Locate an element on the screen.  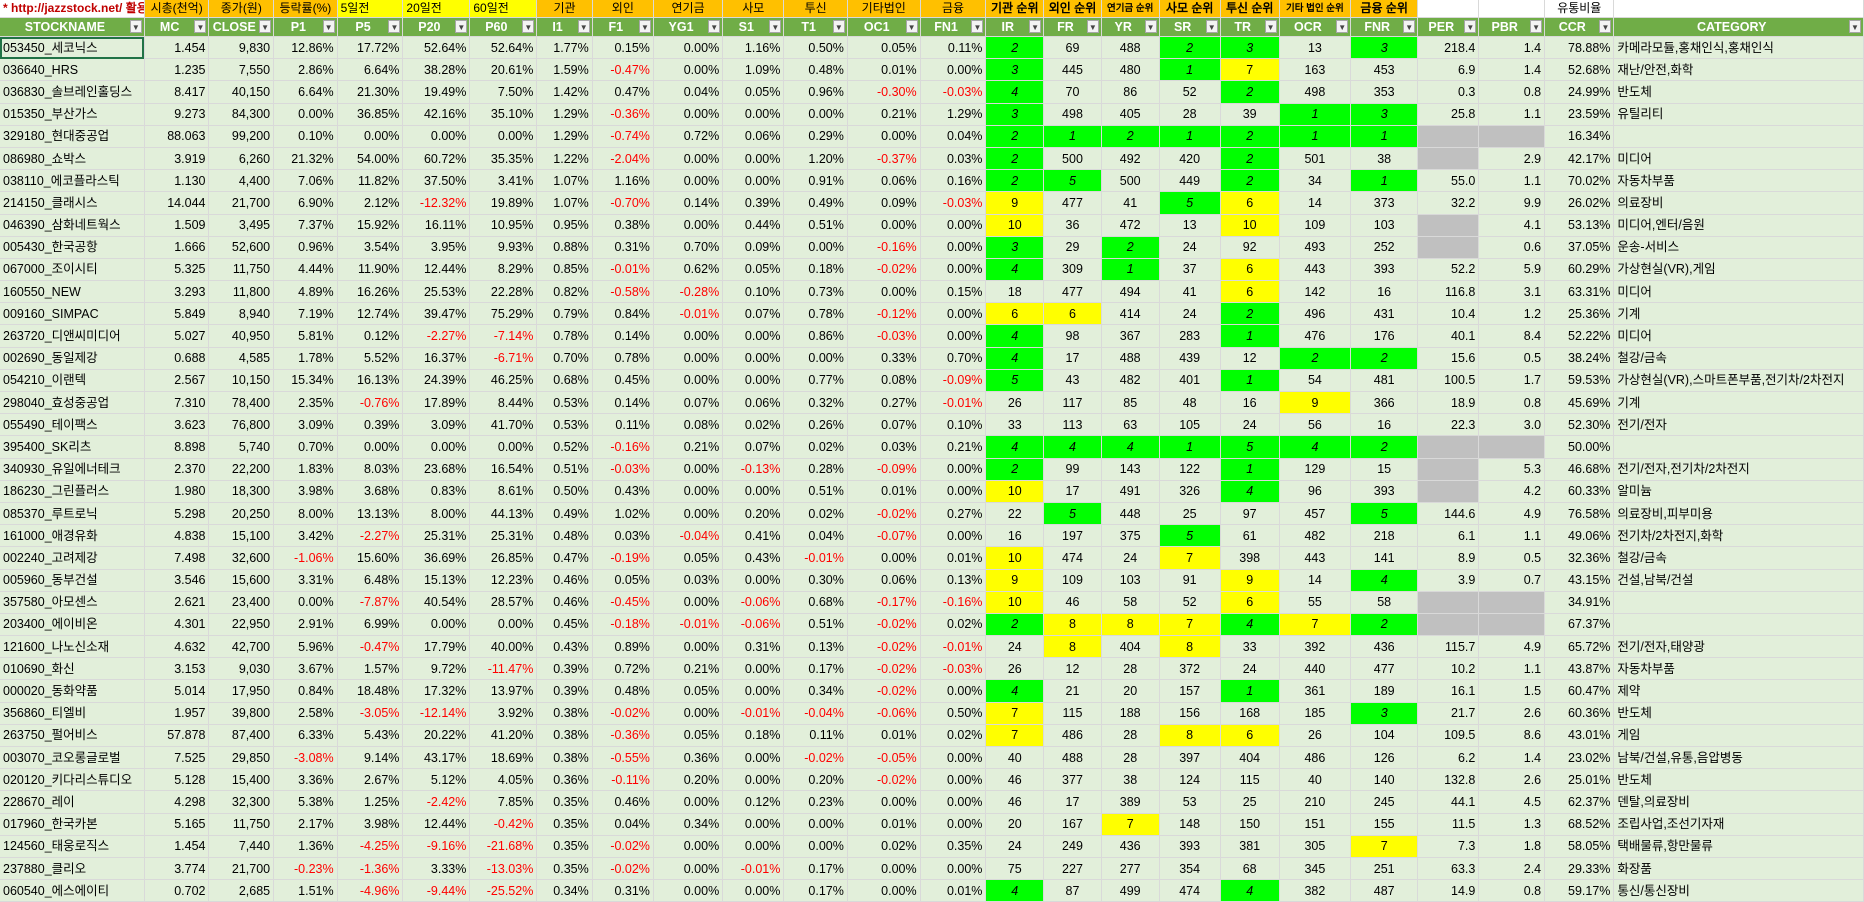
cell-p1: 7.06% is located at coordinates (305, 181).